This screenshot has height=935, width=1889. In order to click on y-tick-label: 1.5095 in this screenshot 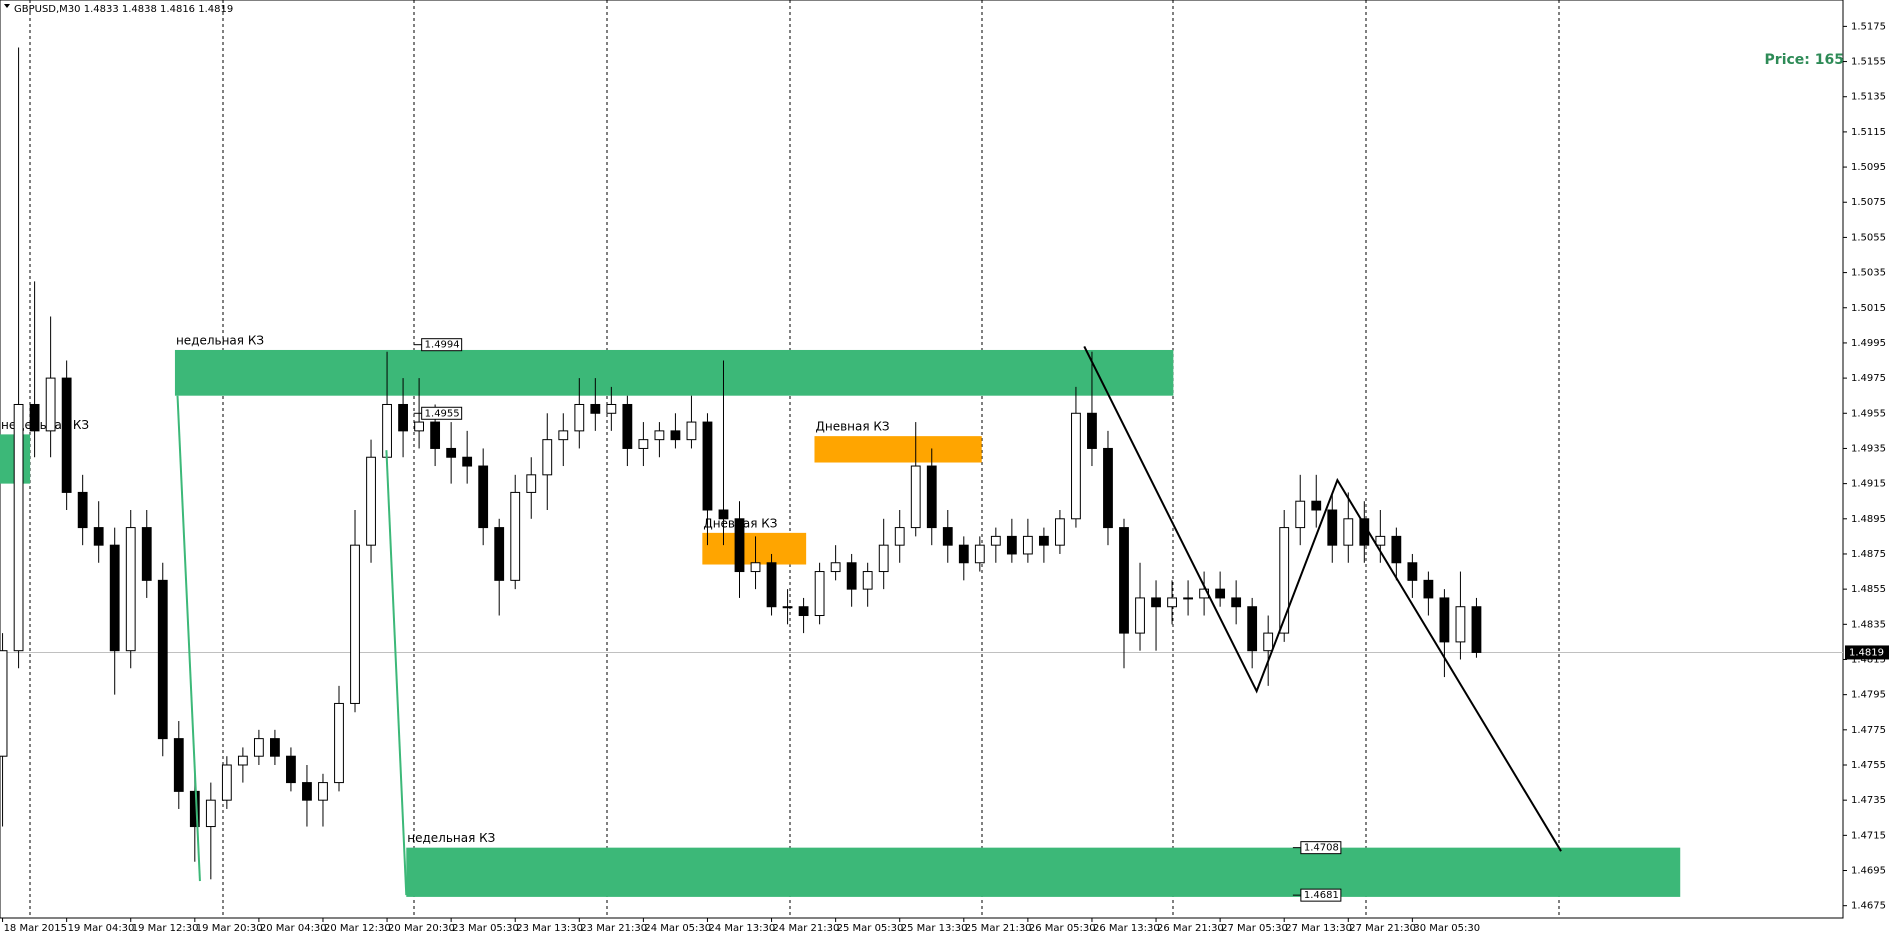, I will do `click(1868, 167)`.